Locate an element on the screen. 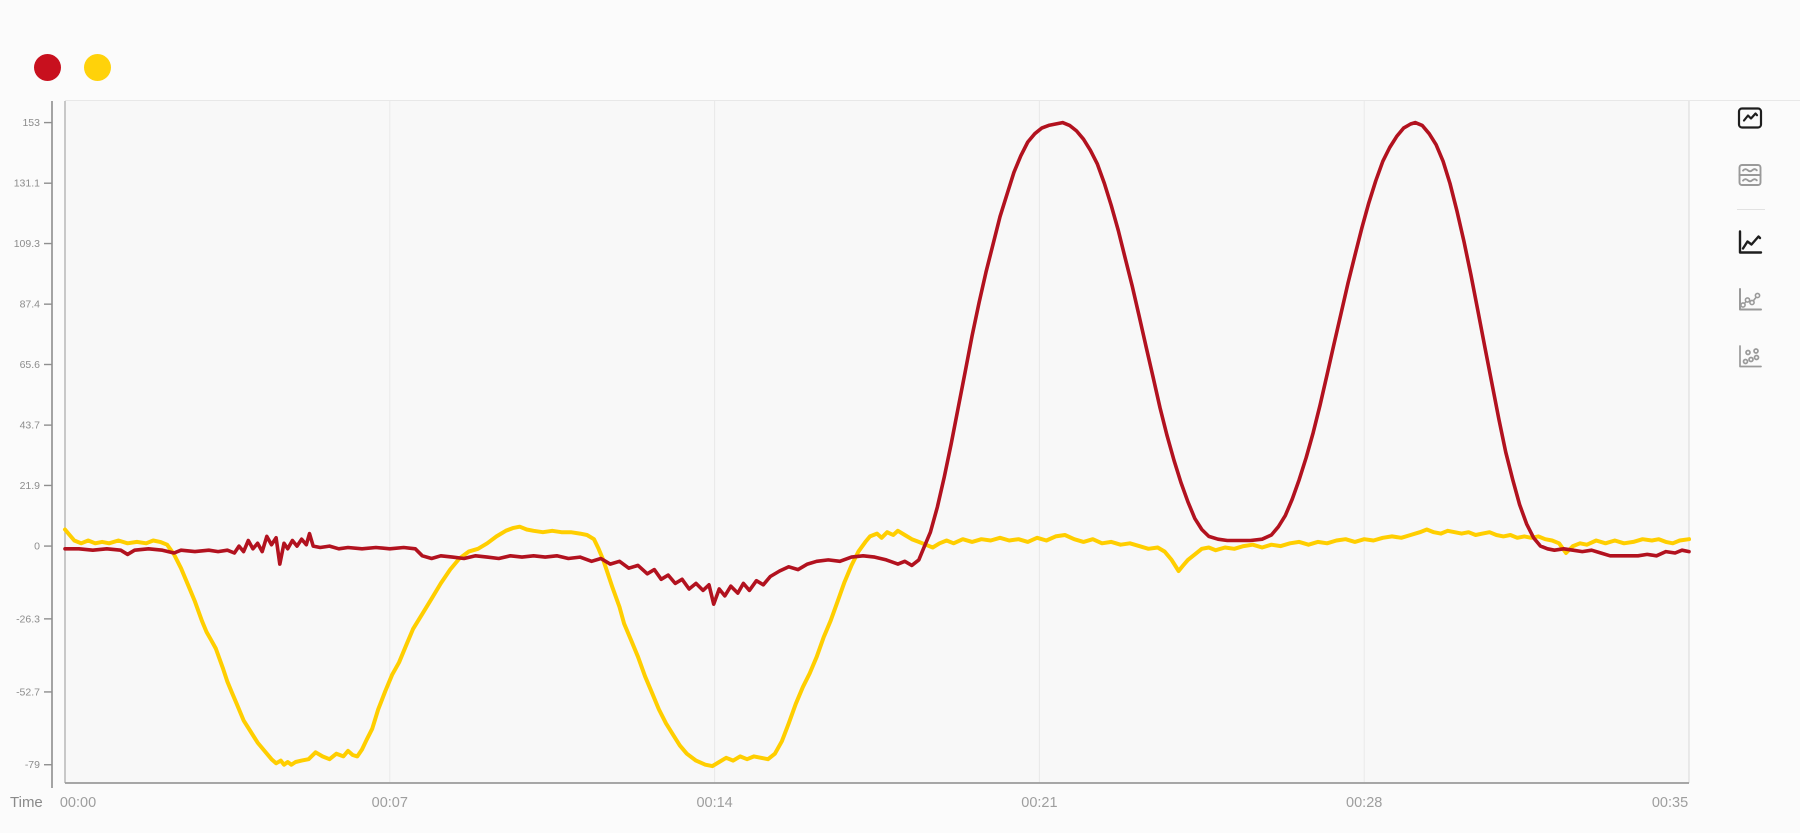 Image resolution: width=1800 pixels, height=833 pixels. x-tick-label: 00:07 is located at coordinates (390, 803).